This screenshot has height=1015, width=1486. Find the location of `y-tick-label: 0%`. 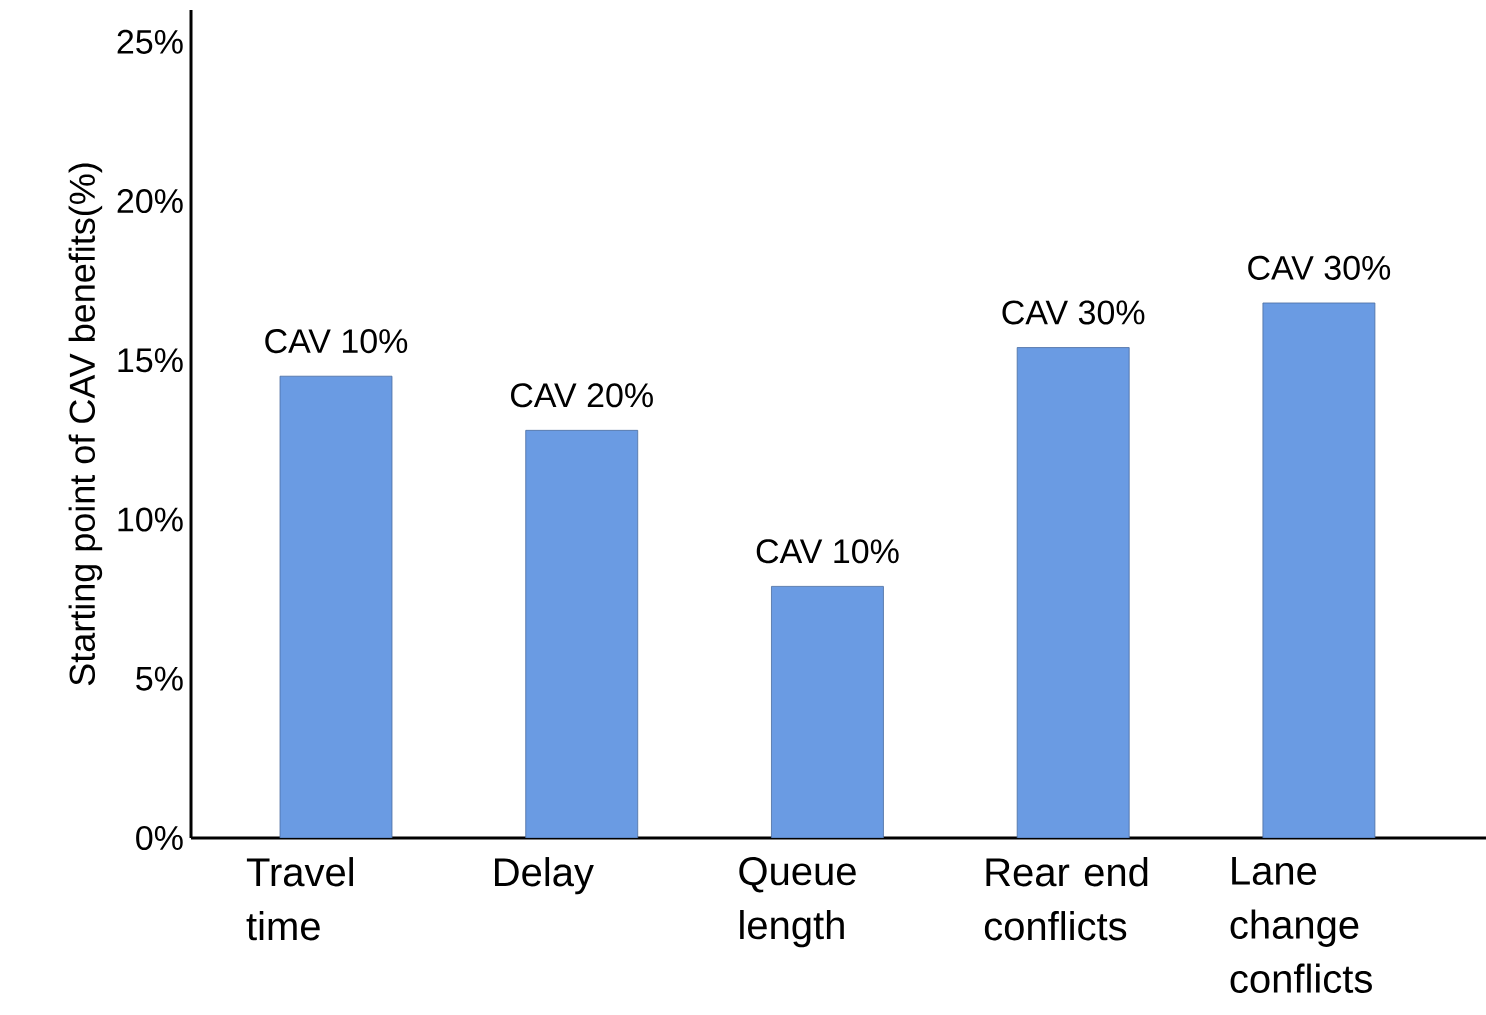

y-tick-label: 0% is located at coordinates (159, 838).